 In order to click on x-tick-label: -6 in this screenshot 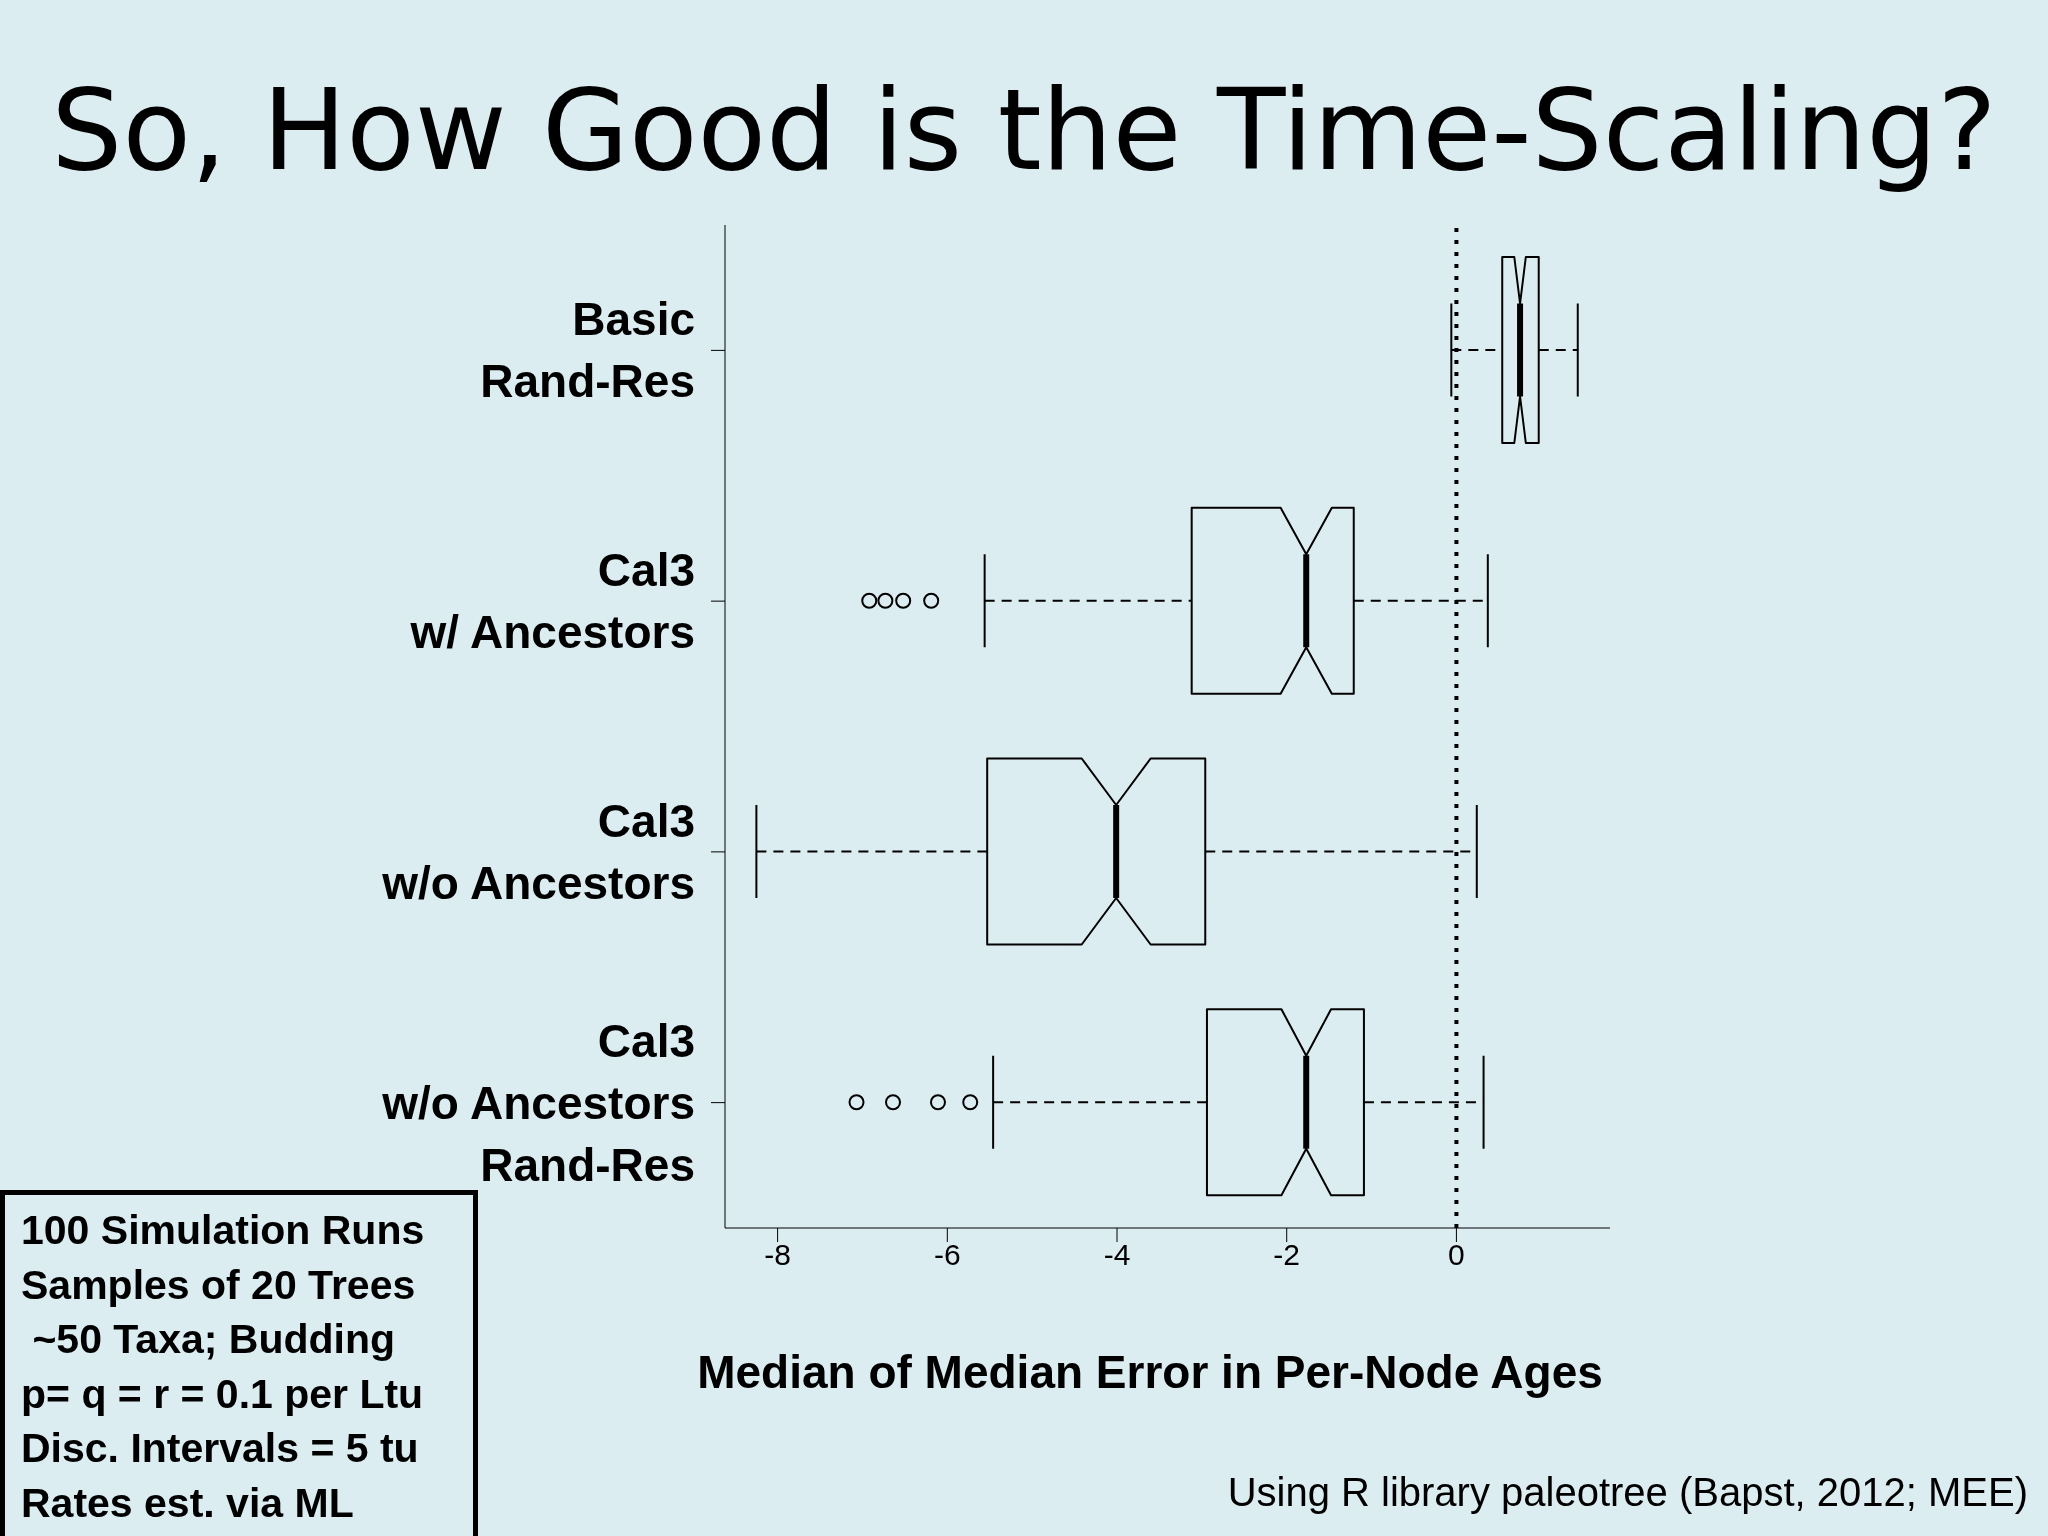, I will do `click(947, 1255)`.